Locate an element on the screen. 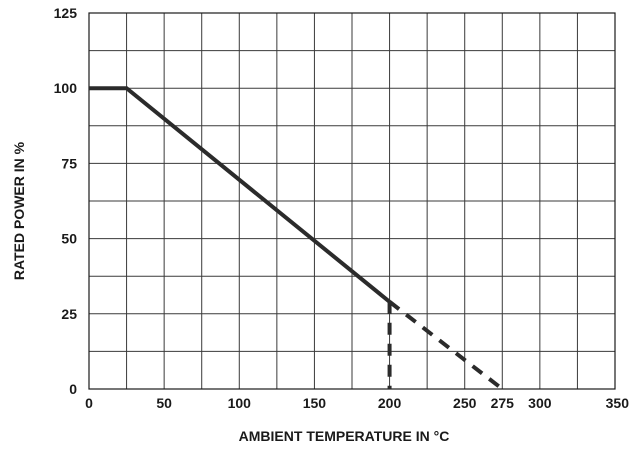 This screenshot has width=630, height=449. dashed-derating-line is located at coordinates (446, 345).